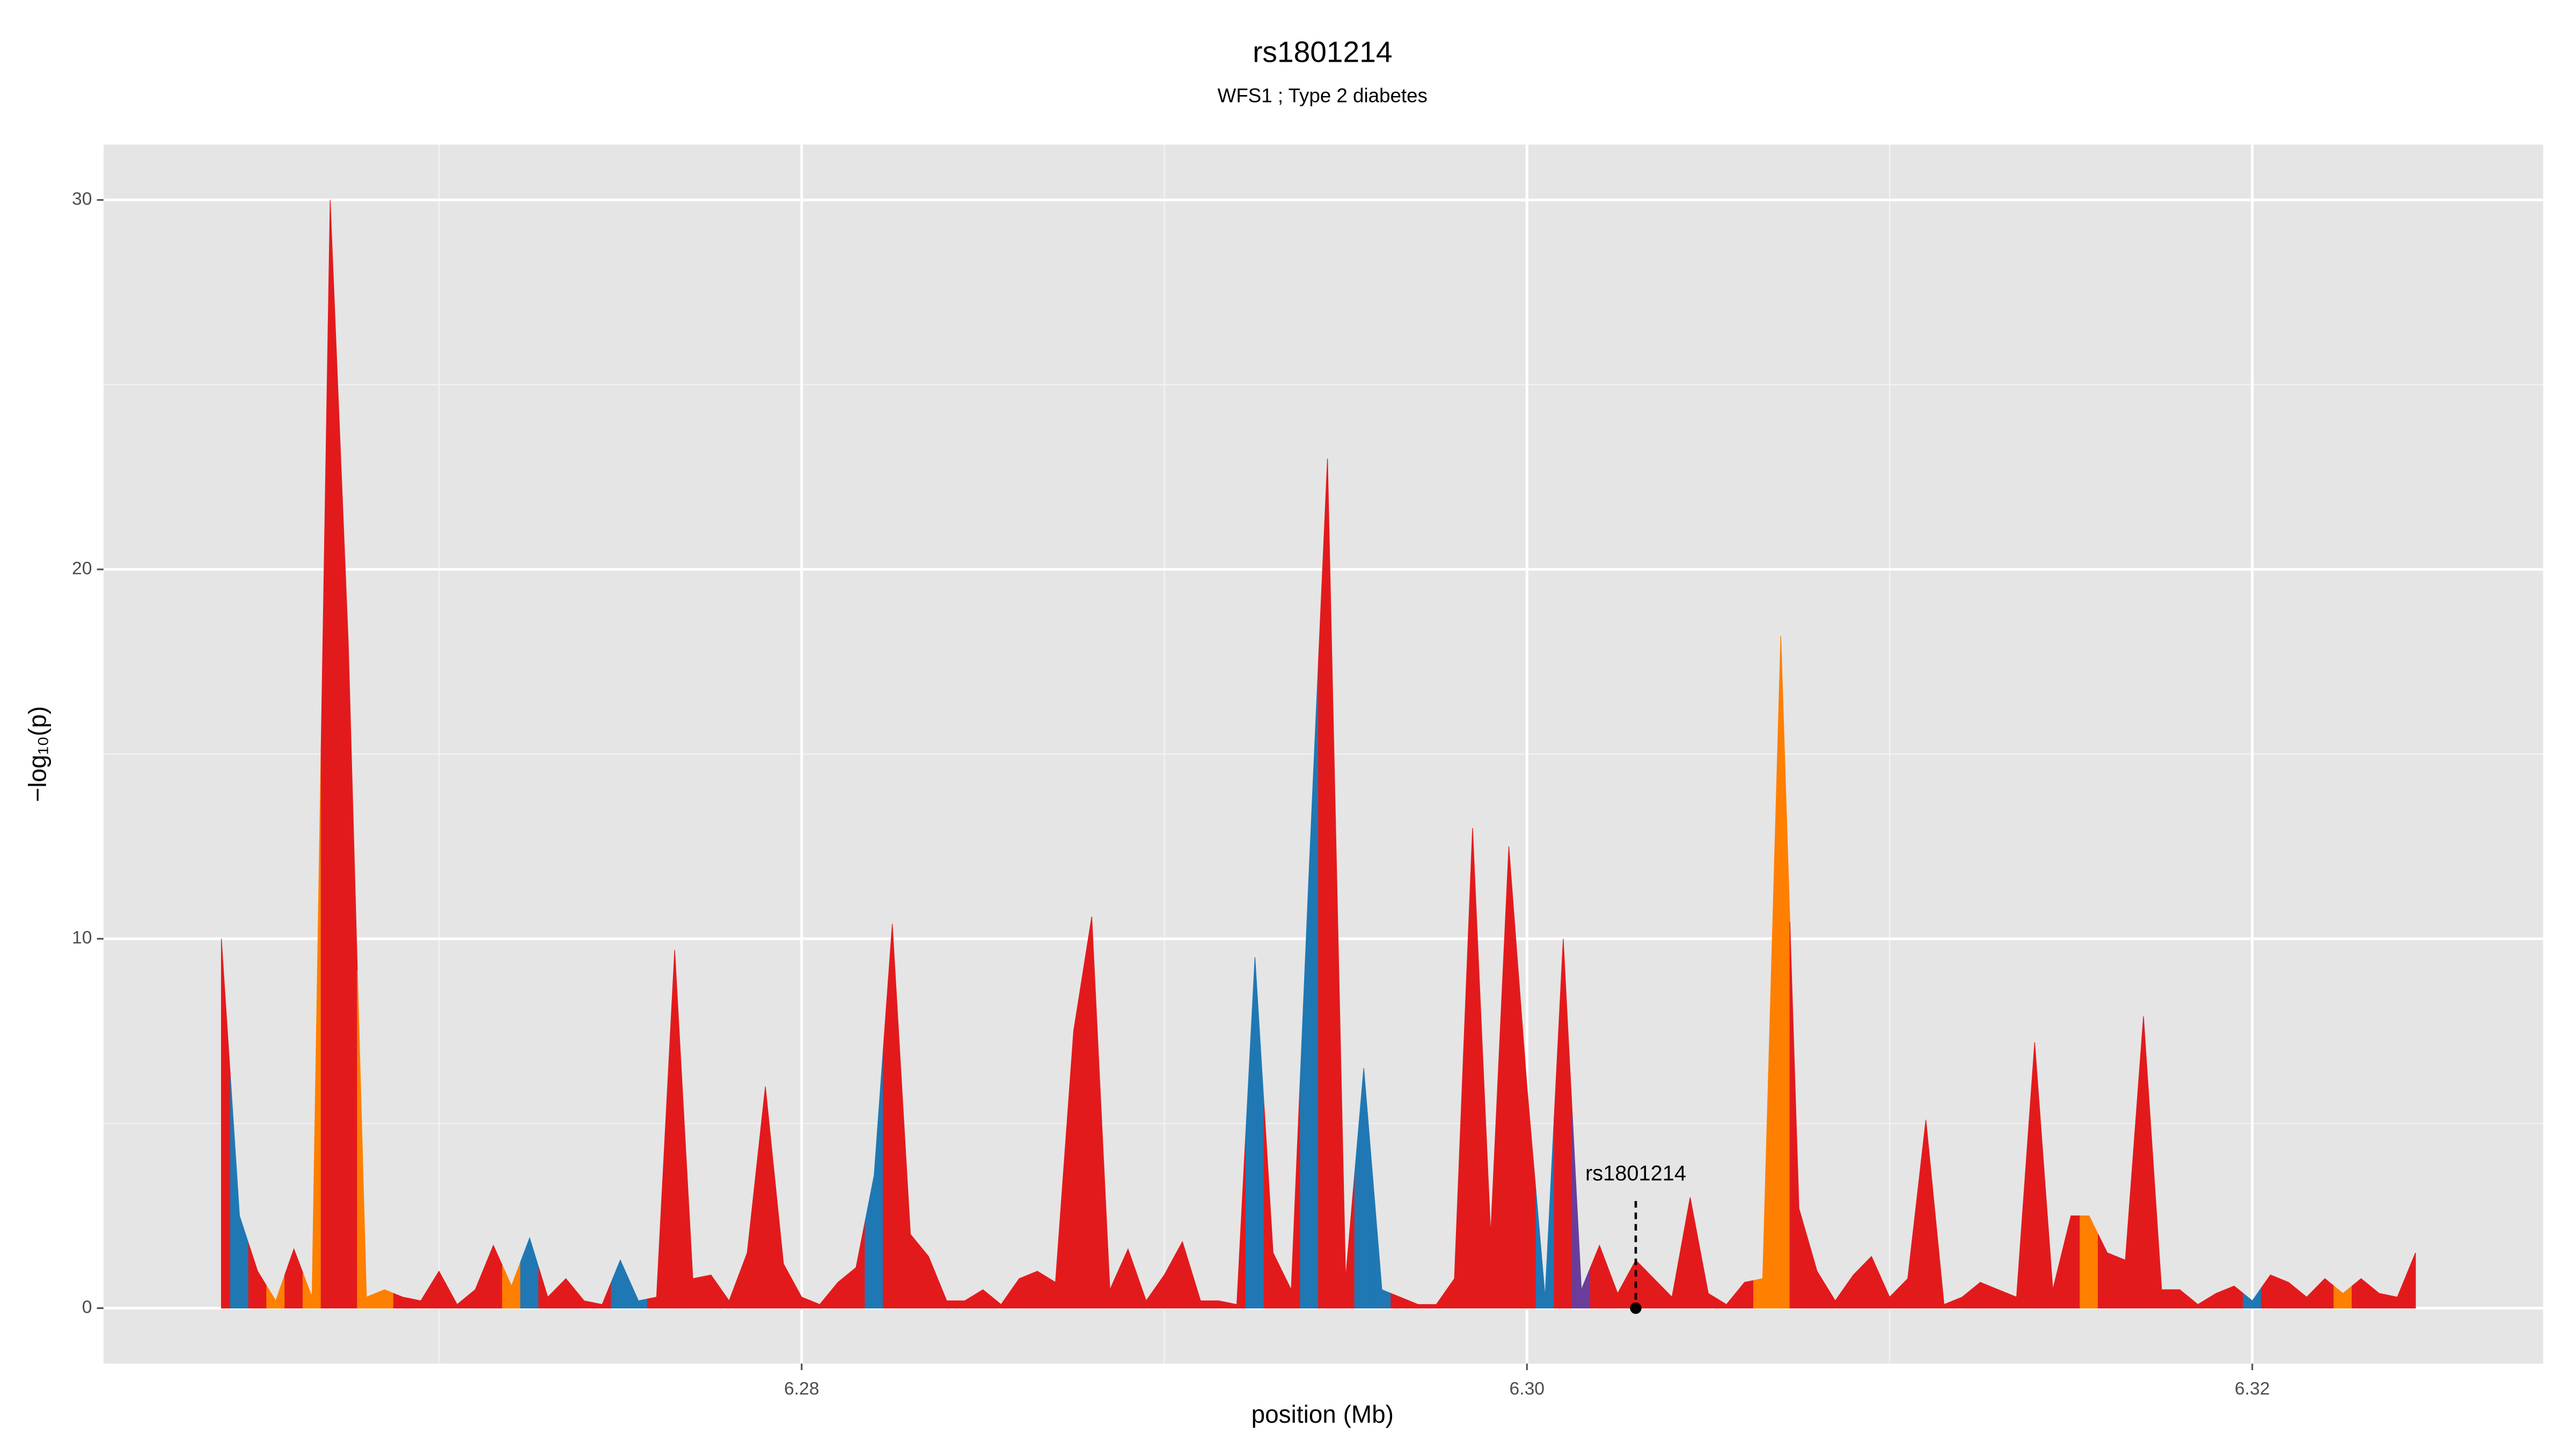 Image resolution: width=2576 pixels, height=1449 pixels. What do you see at coordinates (87, 1307) in the screenshot?
I see `y-tick-label: 0` at bounding box center [87, 1307].